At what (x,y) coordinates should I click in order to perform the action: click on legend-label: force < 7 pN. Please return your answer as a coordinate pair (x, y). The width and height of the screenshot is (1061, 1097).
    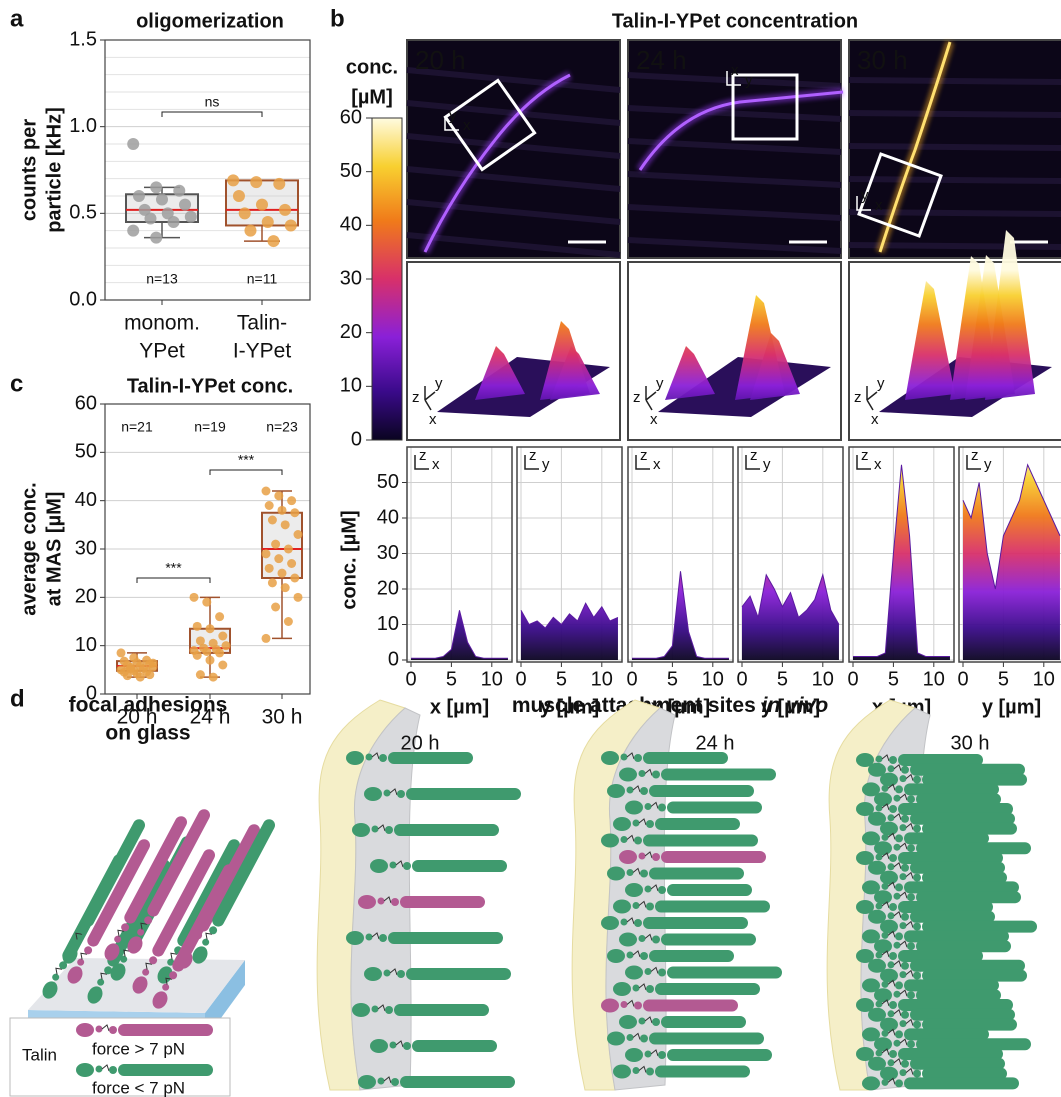
    Looking at the image, I should click on (138, 1087).